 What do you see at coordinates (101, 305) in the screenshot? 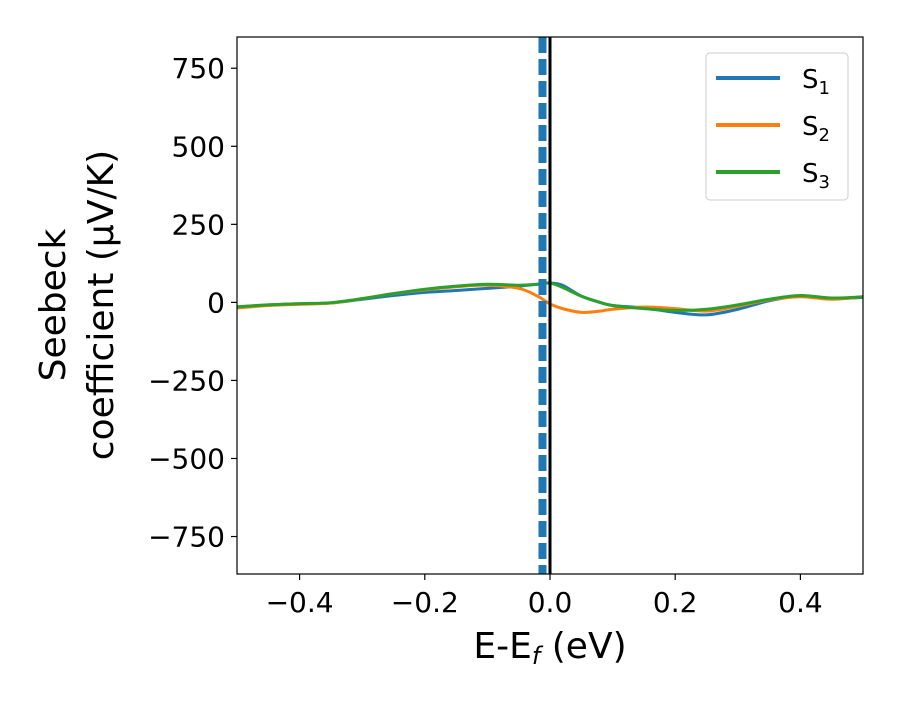
I see `y-axis-label-line2: coefficient (μV/K)` at bounding box center [101, 305].